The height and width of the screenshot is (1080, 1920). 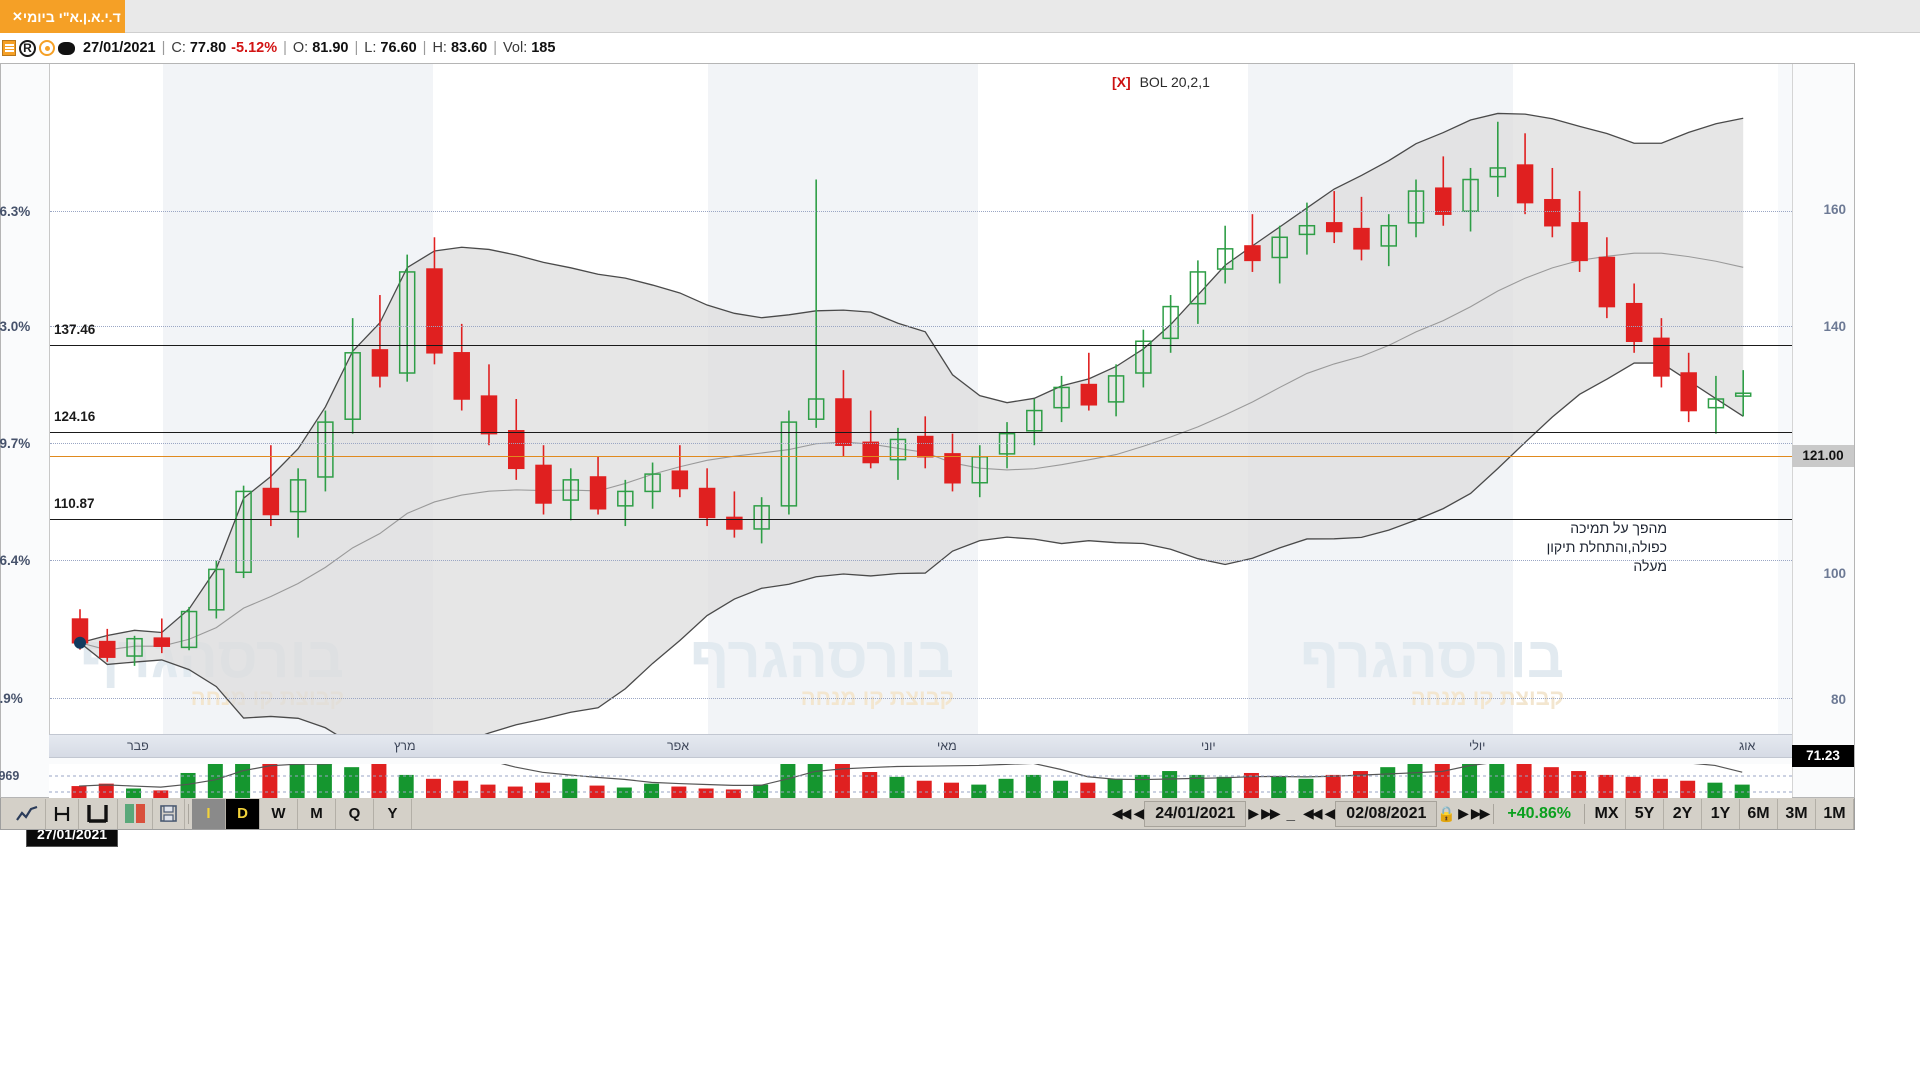 What do you see at coordinates (138, 746) in the screenshot?
I see `month-label-0: פבר` at bounding box center [138, 746].